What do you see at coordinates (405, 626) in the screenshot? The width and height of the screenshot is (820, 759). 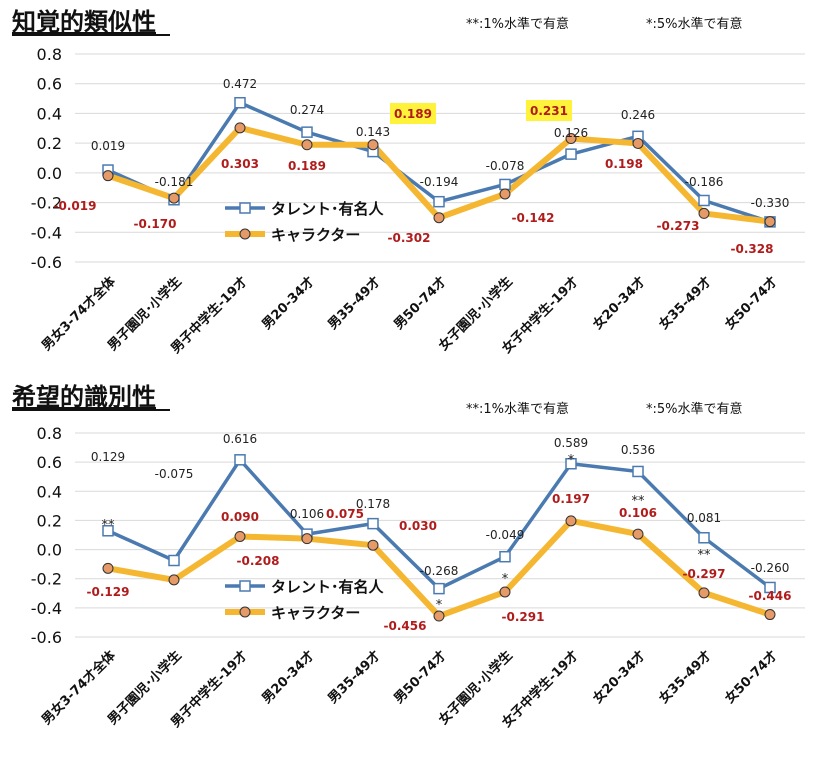 I see `data-label-character: -0.456` at bounding box center [405, 626].